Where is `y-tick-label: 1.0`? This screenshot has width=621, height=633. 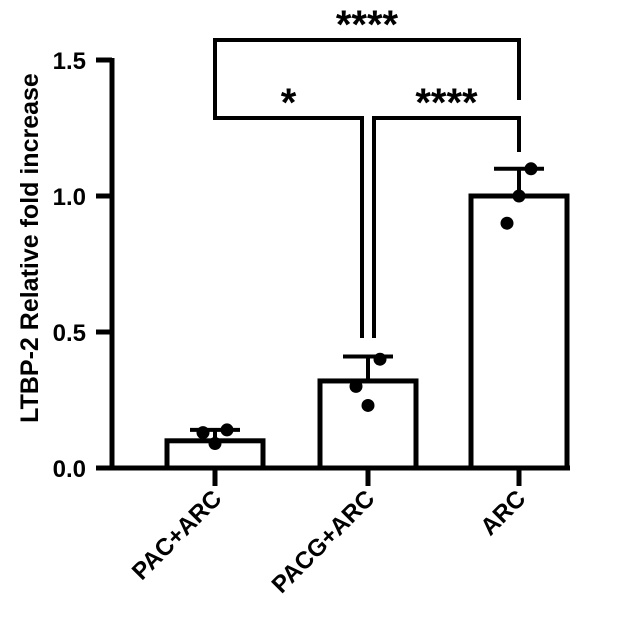 y-tick-label: 1.0 is located at coordinates (69, 197).